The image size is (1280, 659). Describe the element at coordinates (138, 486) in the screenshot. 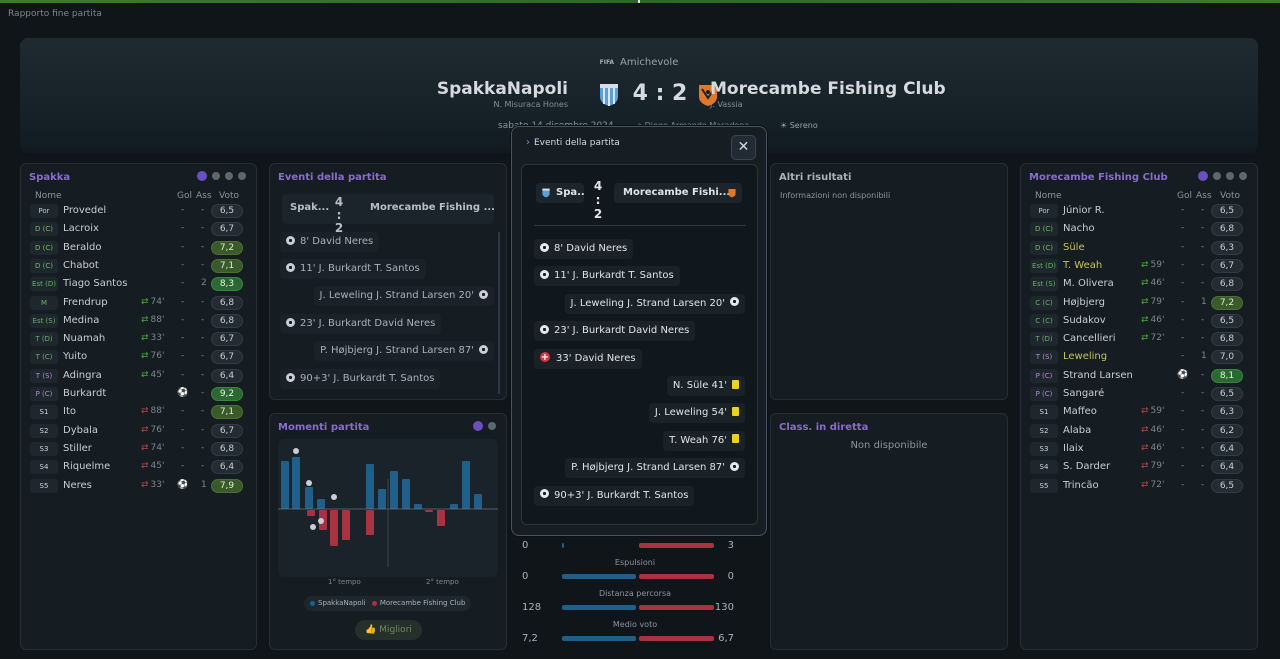

I see `player-row: S5 Neres ⇄ 33' ⚽ 1 7,9` at that location.